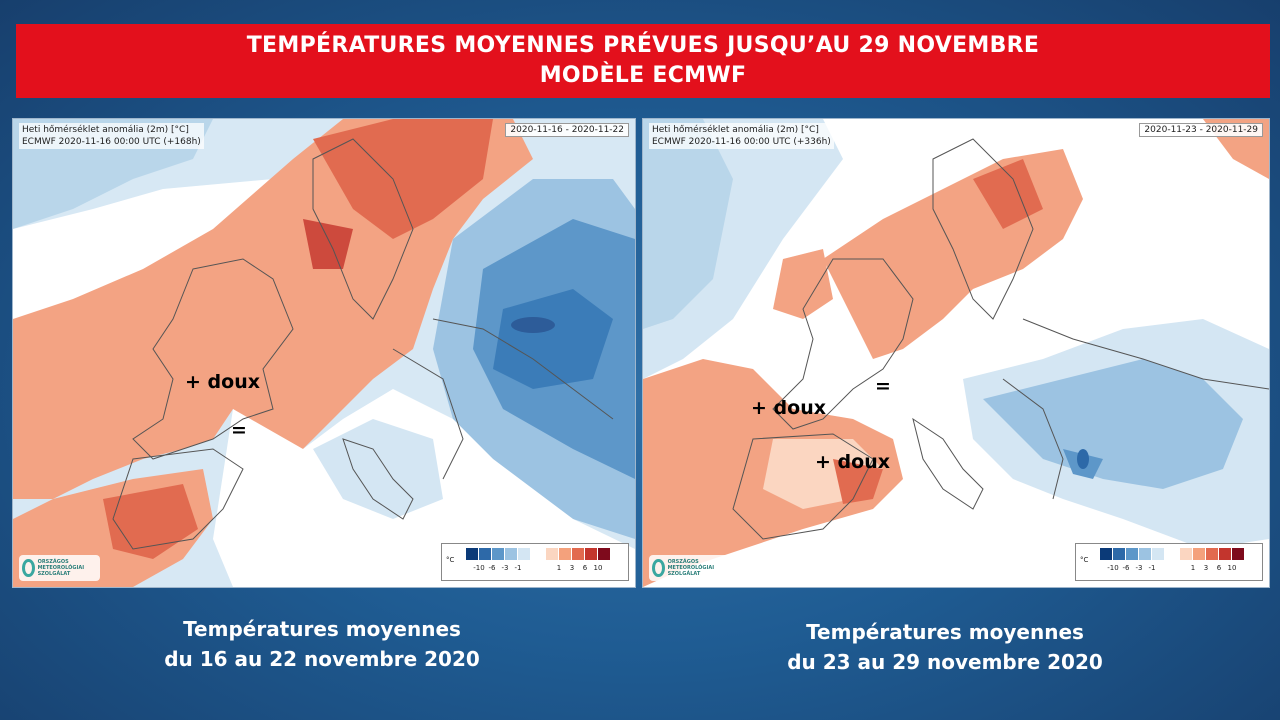 The image size is (1280, 720). Describe the element at coordinates (643, 75) in the screenshot. I see `banner-subtitle: MODÈLE ECMWF` at that location.